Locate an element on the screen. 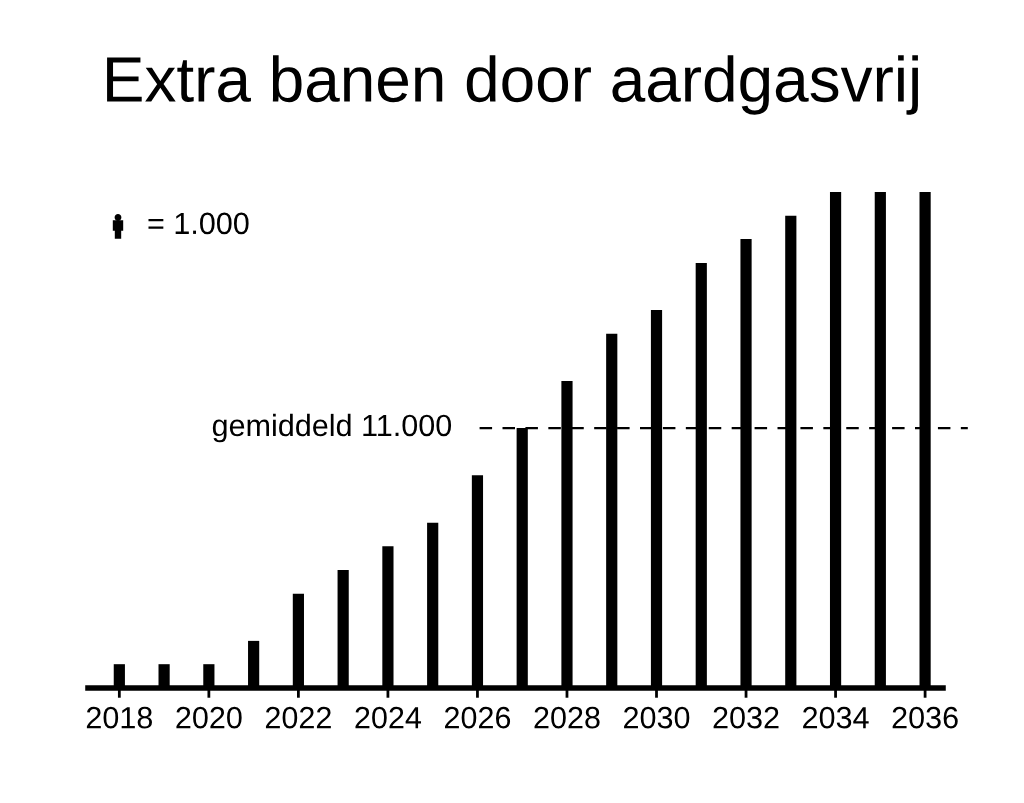 Image resolution: width=1024 pixels, height=803 pixels. ref-line-label: gemiddeld 11.000 is located at coordinates (332, 428).